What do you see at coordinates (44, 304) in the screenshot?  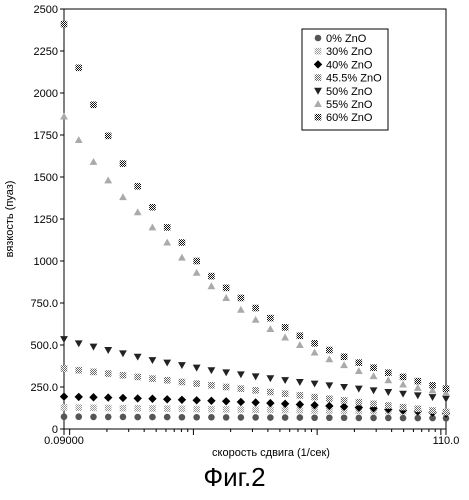 I see `y-tick-label: 750.0` at bounding box center [44, 304].